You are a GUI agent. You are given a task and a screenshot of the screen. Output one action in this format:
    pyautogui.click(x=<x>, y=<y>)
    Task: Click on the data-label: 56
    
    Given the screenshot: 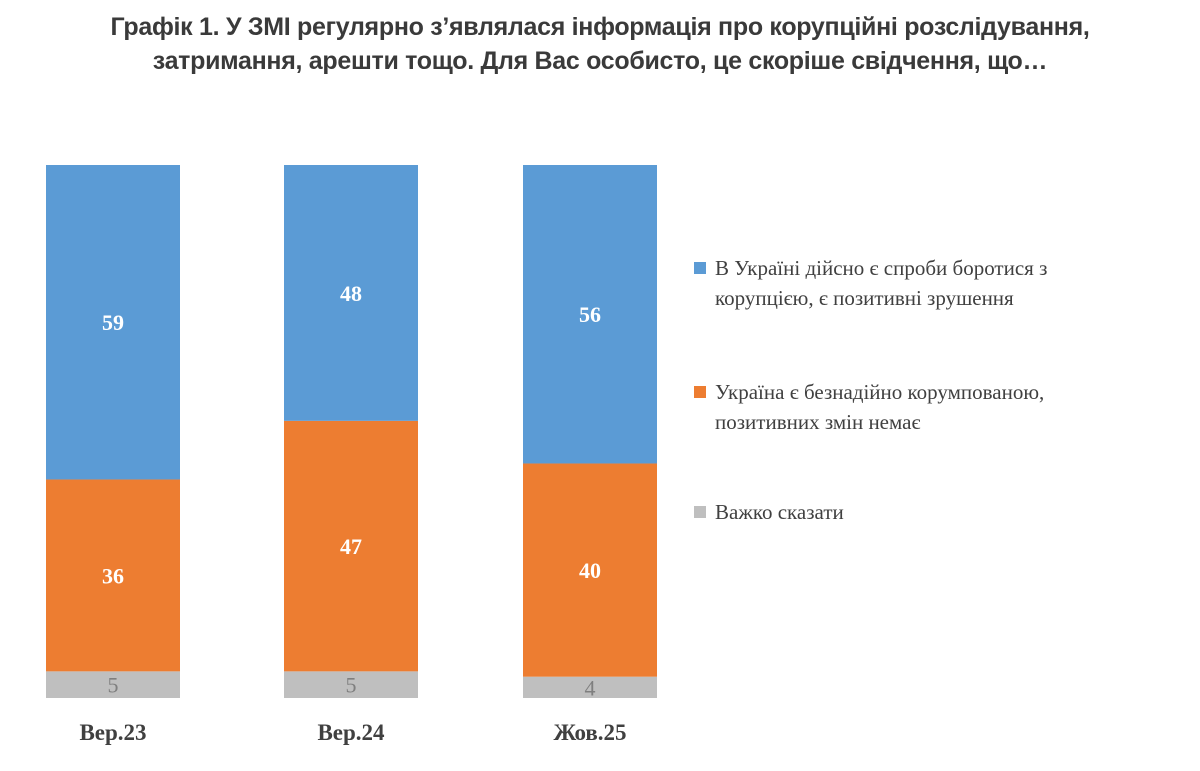 What is the action you would take?
    pyautogui.click(x=590, y=314)
    